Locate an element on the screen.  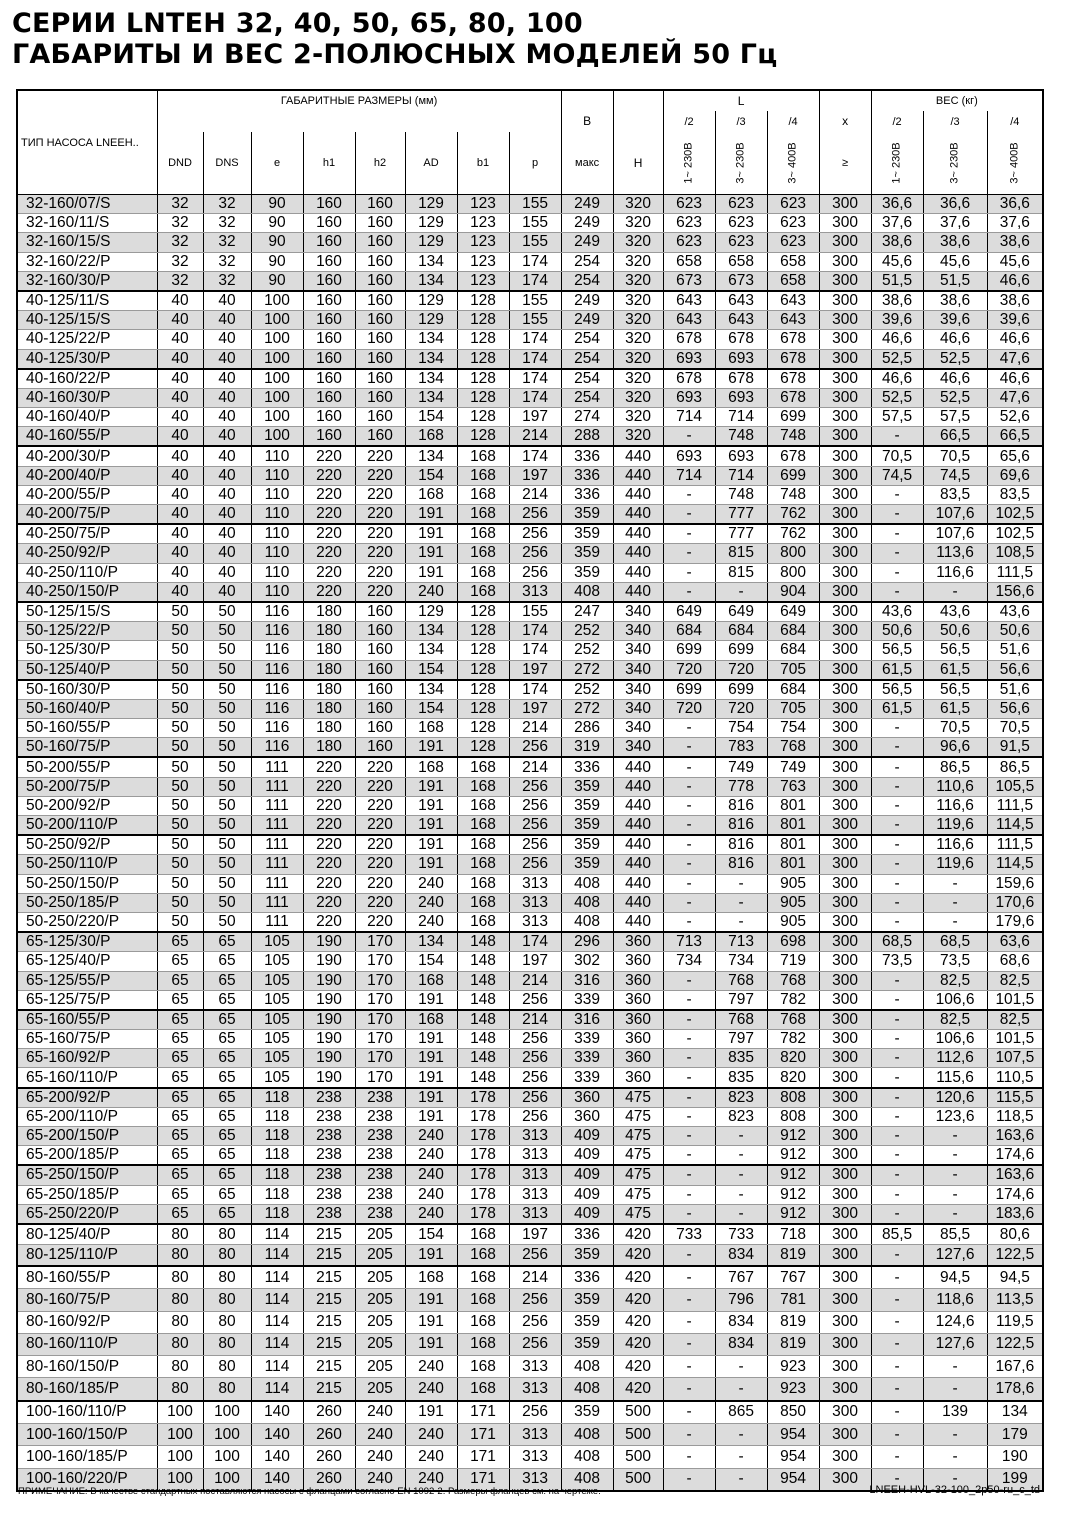
value-cell: 705 is located at coordinates (793, 709).